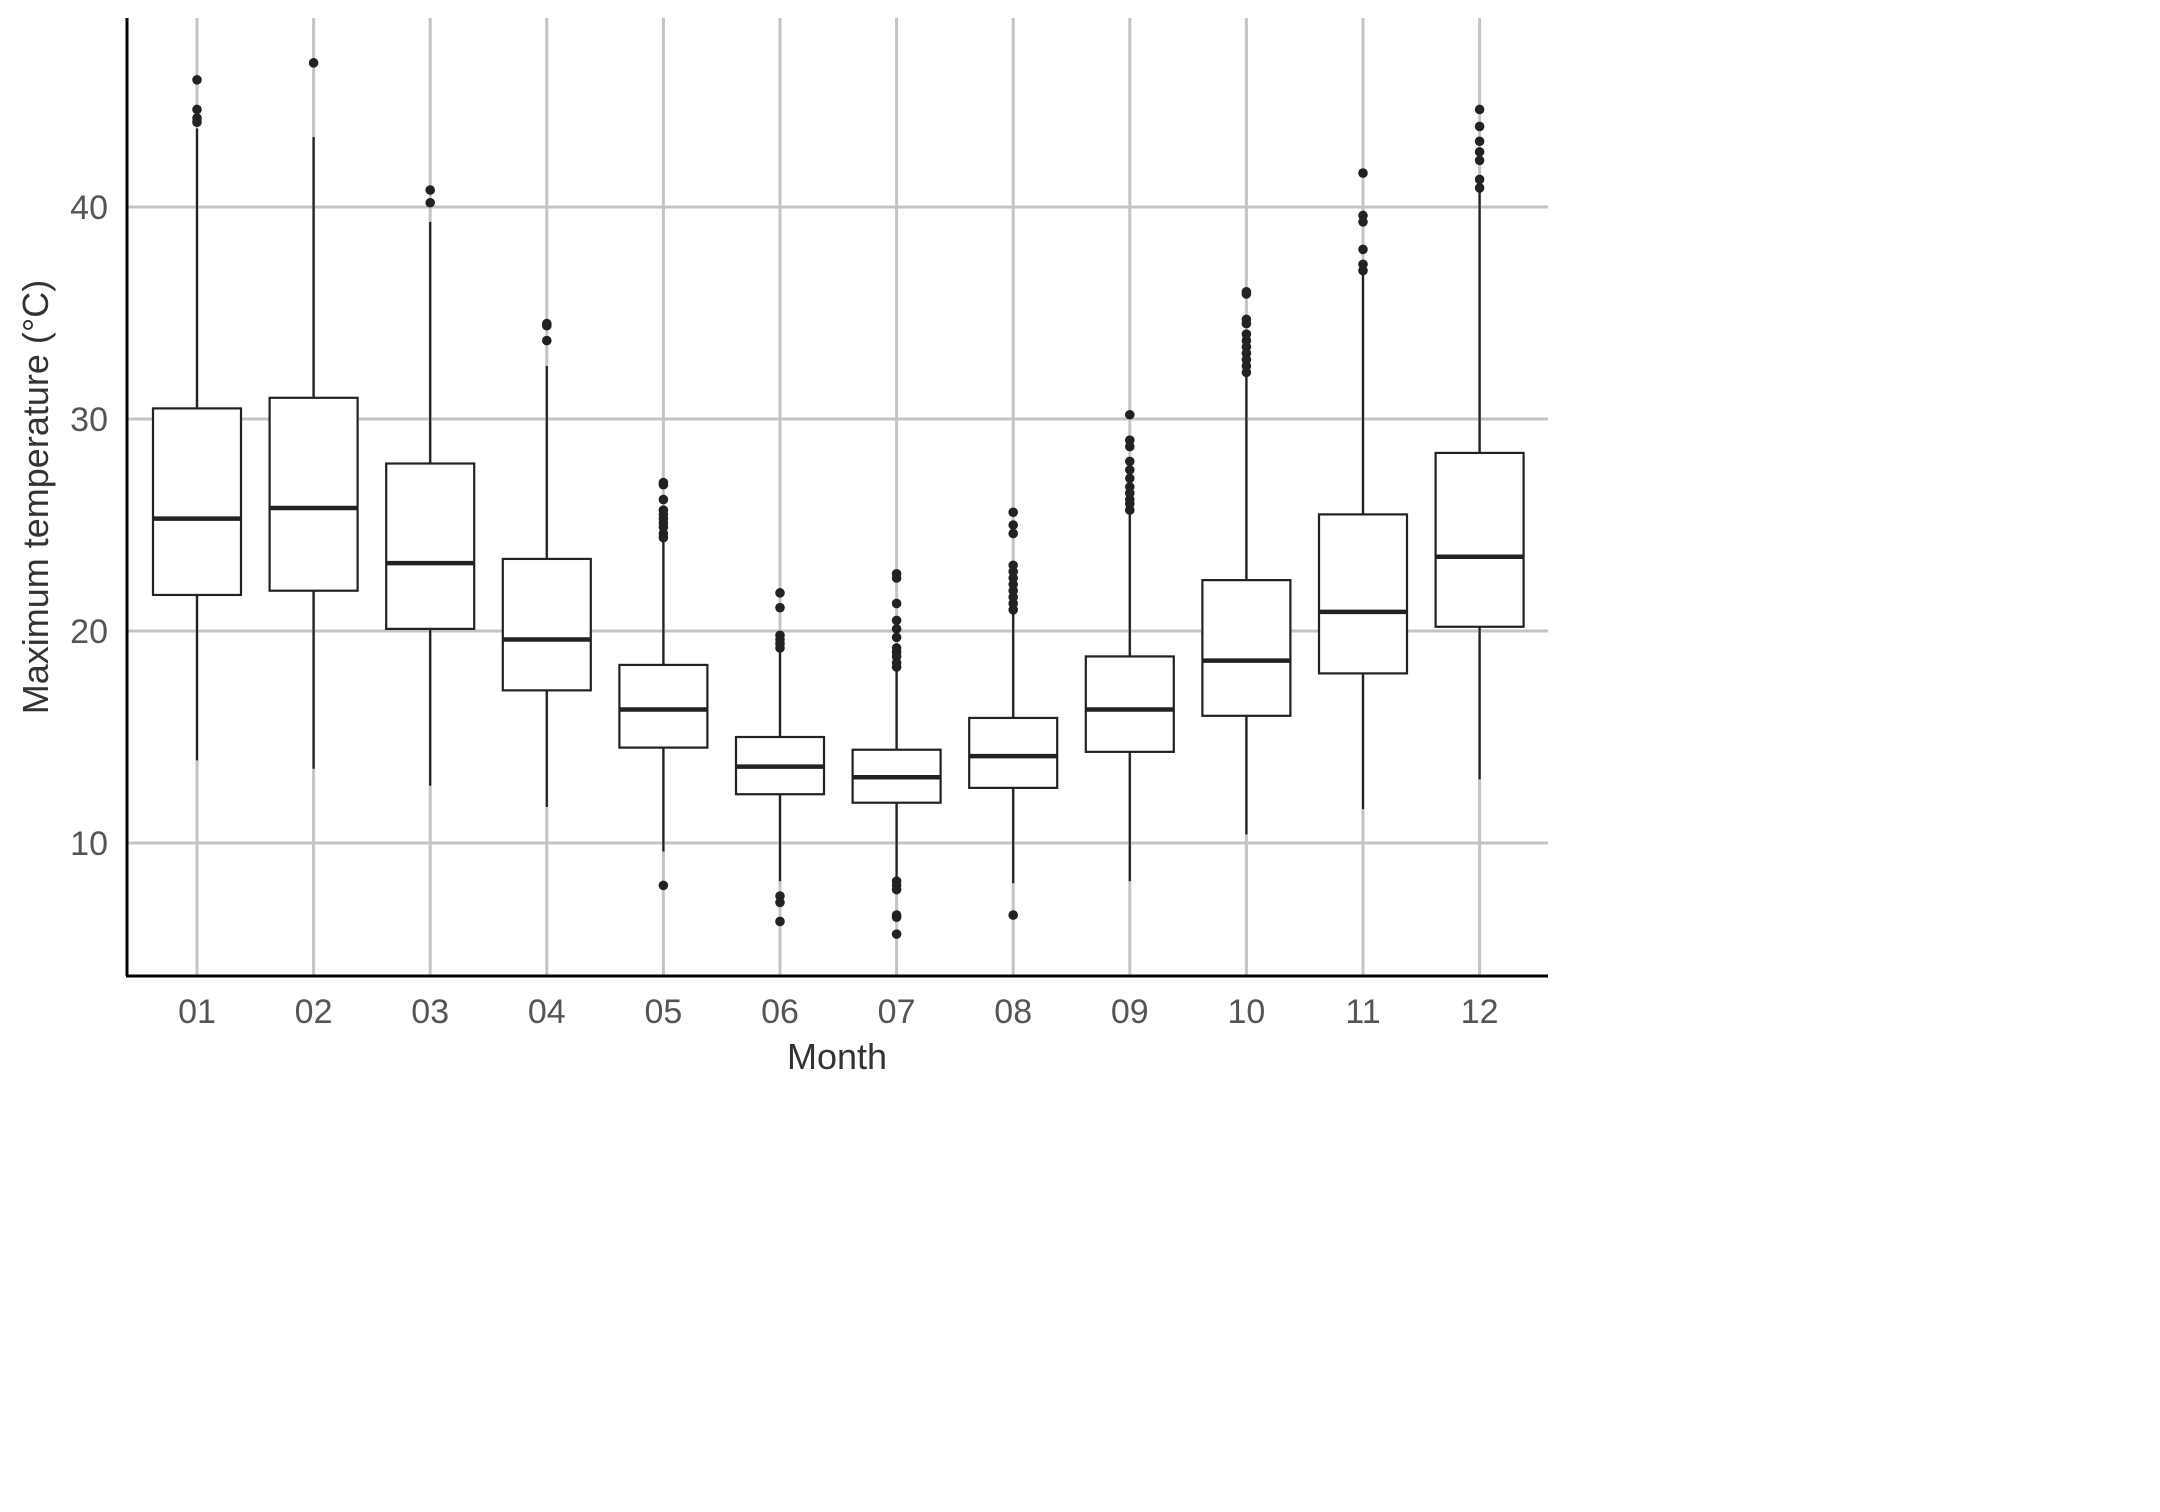  Describe the element at coordinates (897, 1012) in the screenshot. I see `x-tick-label: 07` at that location.